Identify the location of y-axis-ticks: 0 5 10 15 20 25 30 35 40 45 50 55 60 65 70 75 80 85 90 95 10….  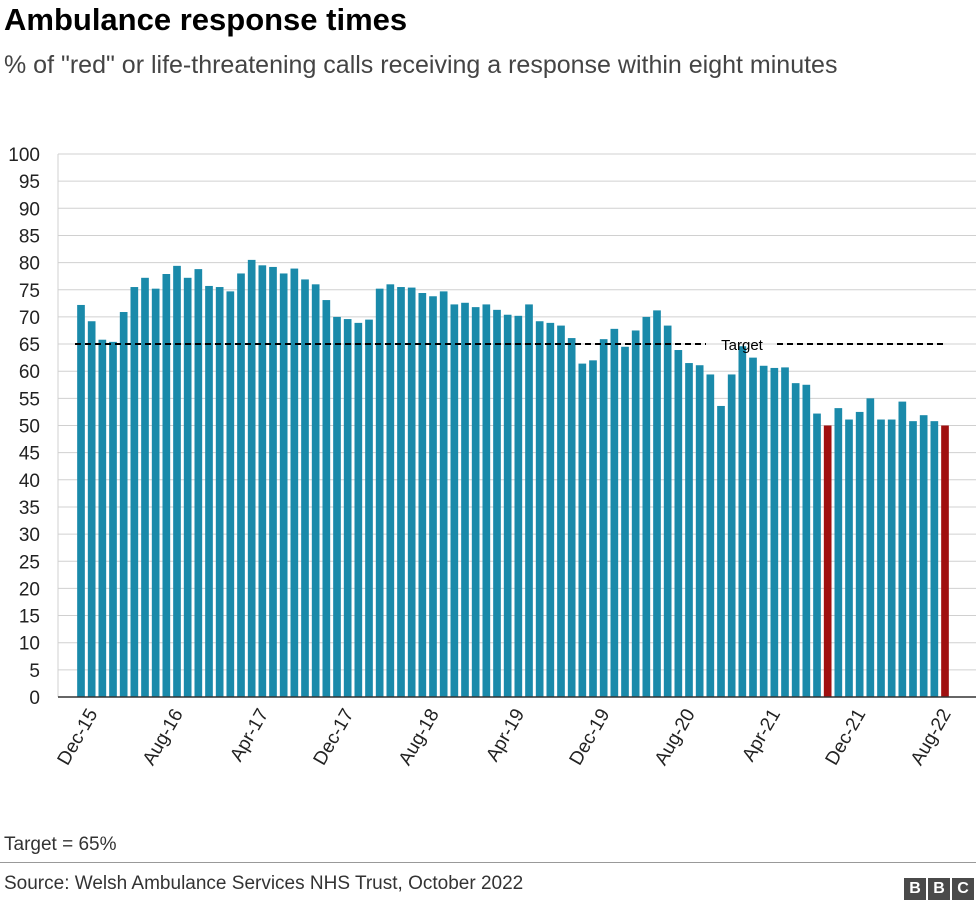
(24, 427).